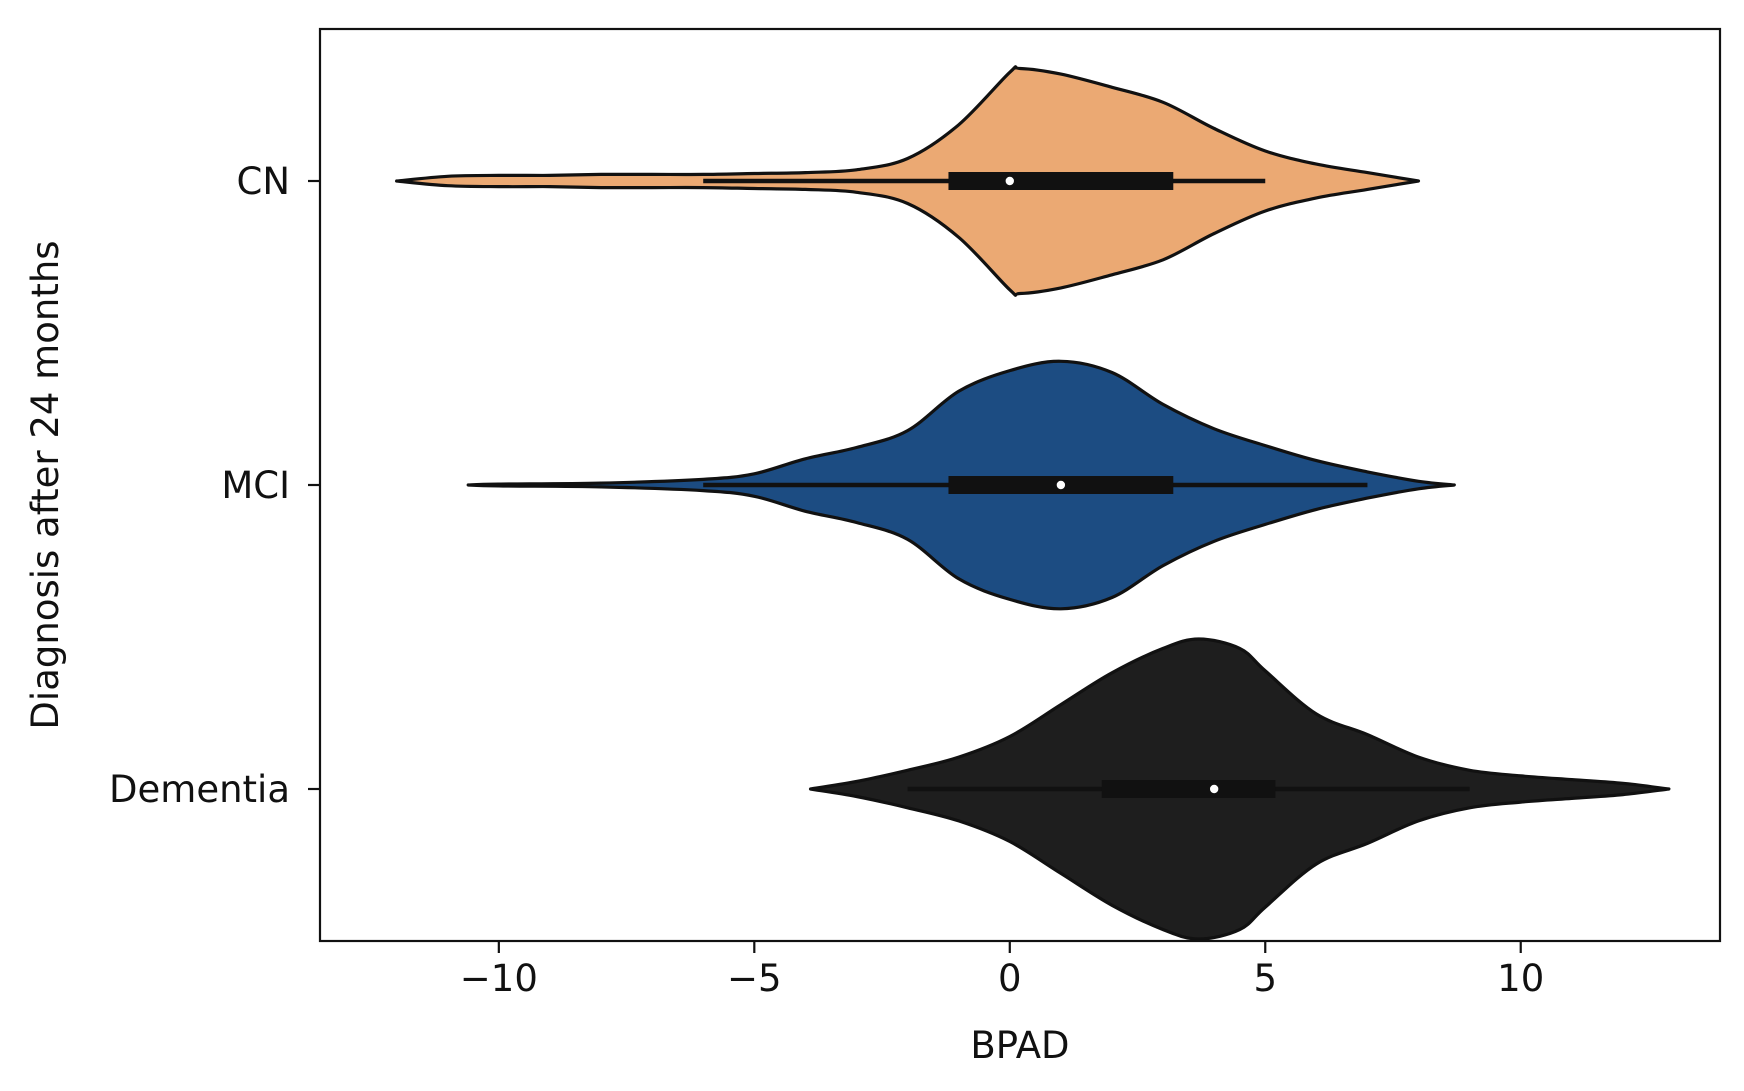  I want to click on violin-median-cn, so click(1009, 181).